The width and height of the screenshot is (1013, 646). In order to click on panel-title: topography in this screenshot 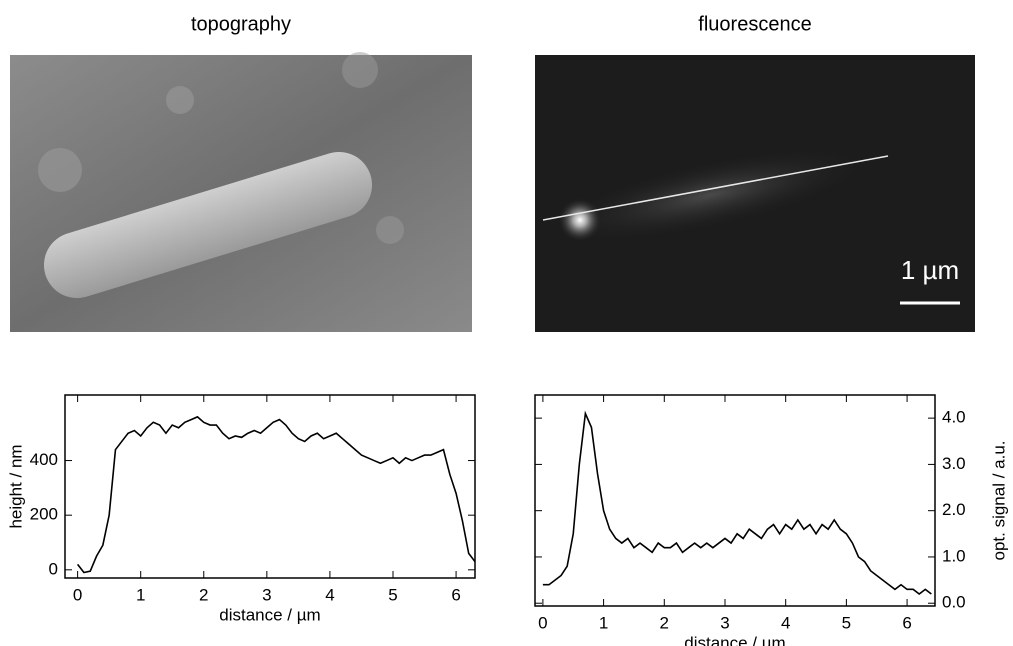, I will do `click(241, 24)`.